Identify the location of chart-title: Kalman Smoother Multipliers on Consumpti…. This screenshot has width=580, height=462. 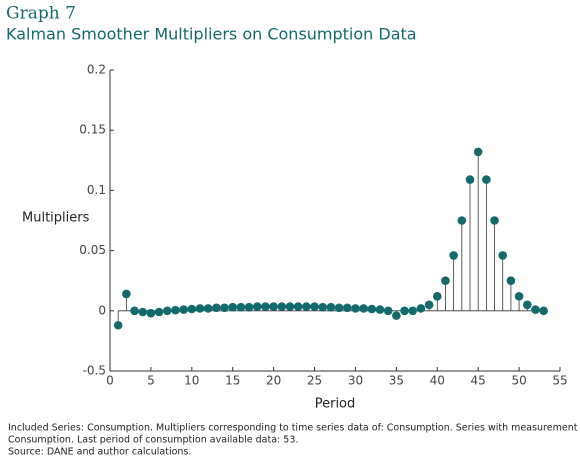
(211, 34).